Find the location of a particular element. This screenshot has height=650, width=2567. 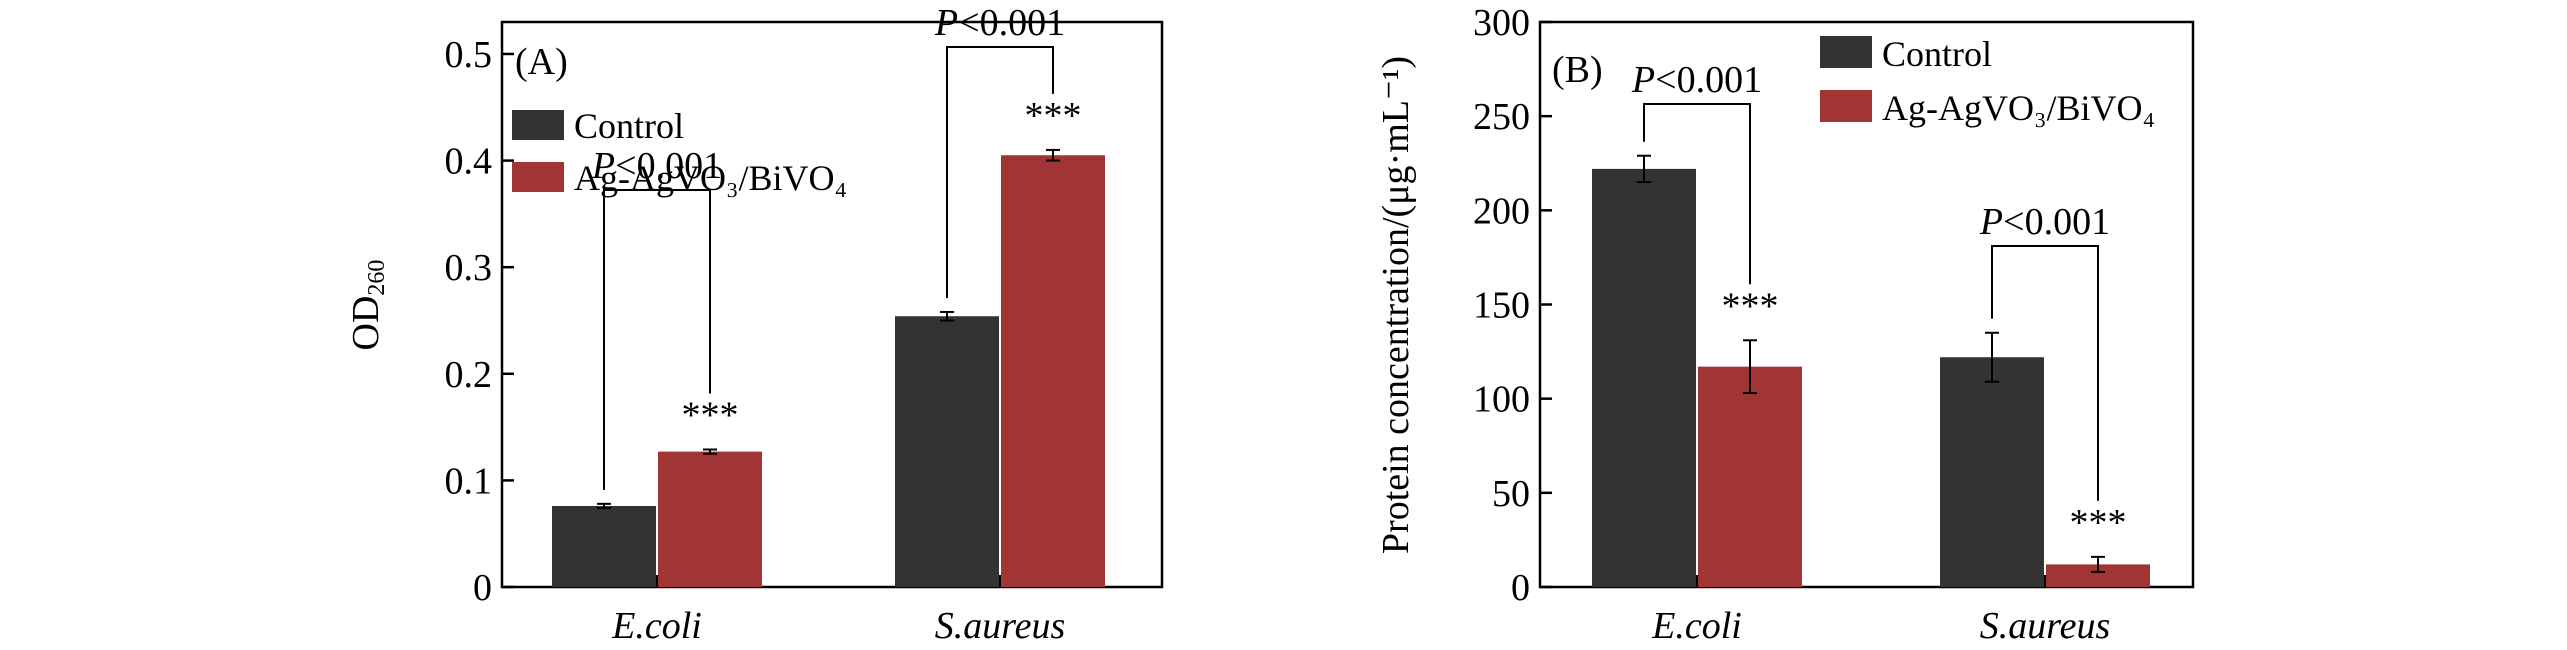

chart-a-ylabel: OD260 is located at coordinates (367, 305).